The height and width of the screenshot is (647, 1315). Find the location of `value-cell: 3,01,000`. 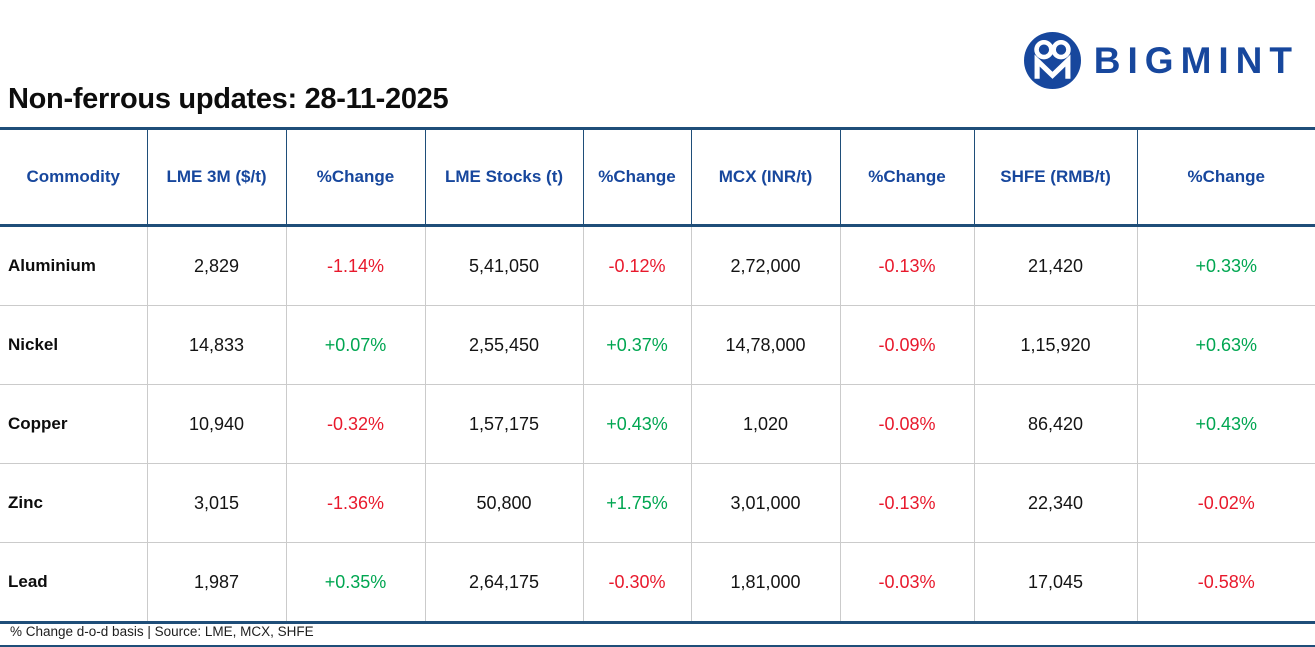

value-cell: 3,01,000 is located at coordinates (765, 503).